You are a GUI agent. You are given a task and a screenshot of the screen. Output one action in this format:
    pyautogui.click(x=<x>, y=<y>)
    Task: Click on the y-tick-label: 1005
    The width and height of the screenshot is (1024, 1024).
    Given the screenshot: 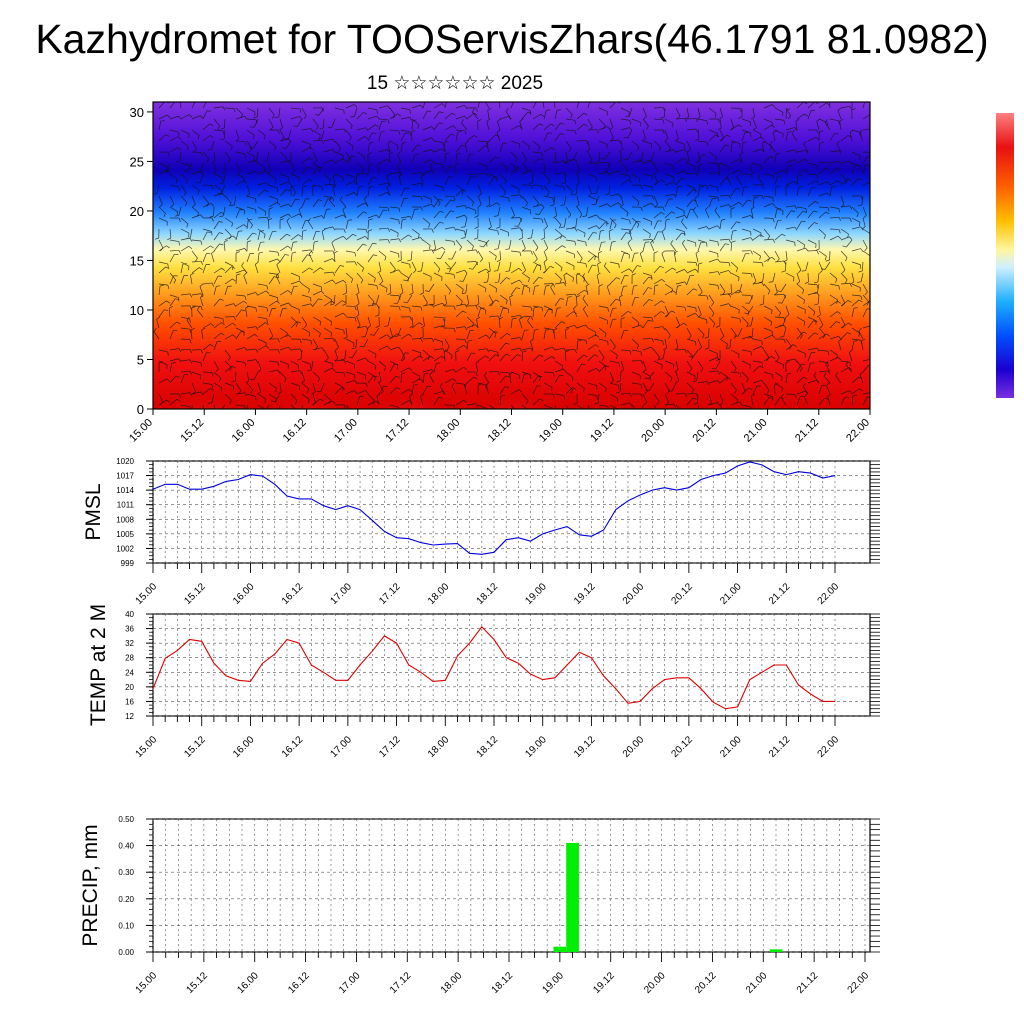 What is the action you would take?
    pyautogui.click(x=125, y=534)
    